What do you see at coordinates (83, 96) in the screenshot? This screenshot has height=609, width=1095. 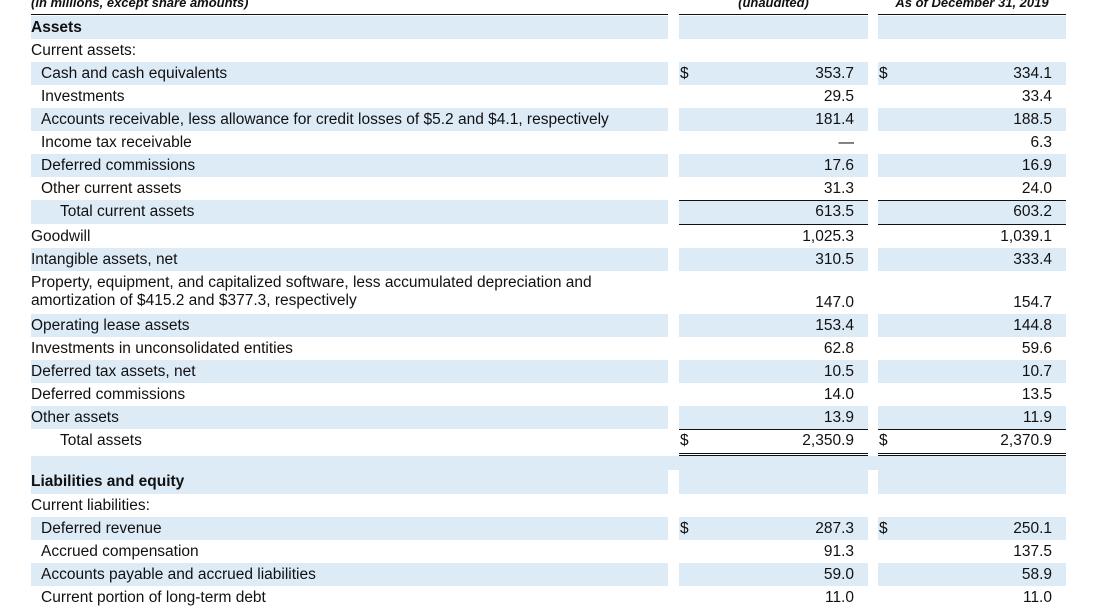 I see `row-label: Investments` at bounding box center [83, 96].